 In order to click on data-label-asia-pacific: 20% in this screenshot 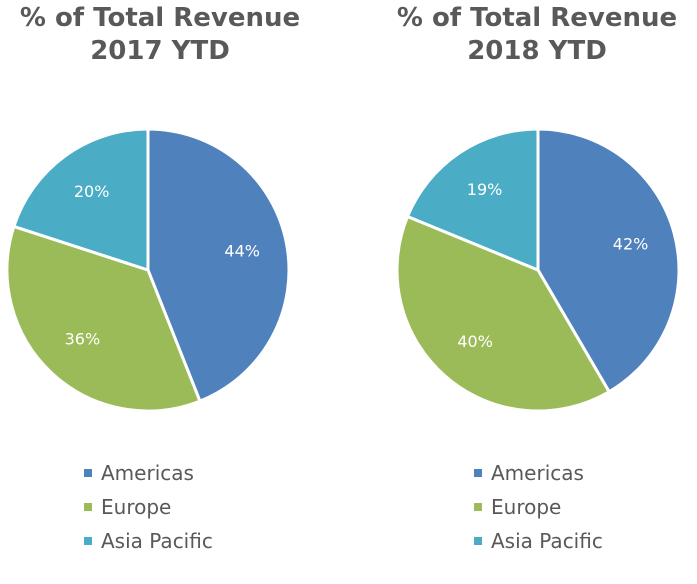, I will do `click(92, 191)`.